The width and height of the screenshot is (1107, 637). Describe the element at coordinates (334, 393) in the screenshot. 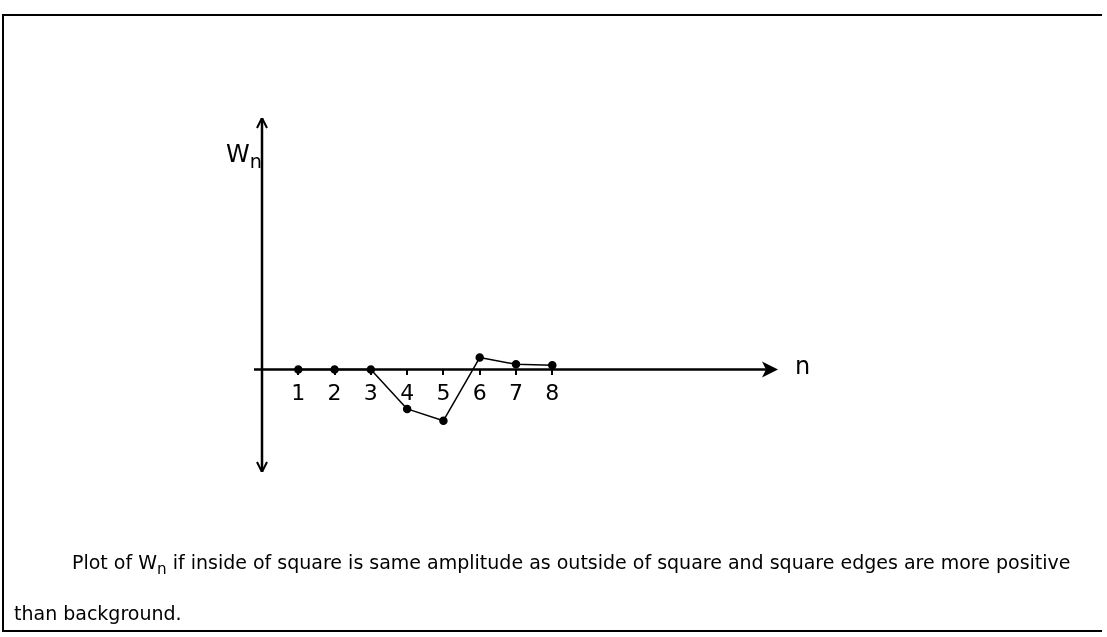

I see `x-tick-label: 2` at that location.